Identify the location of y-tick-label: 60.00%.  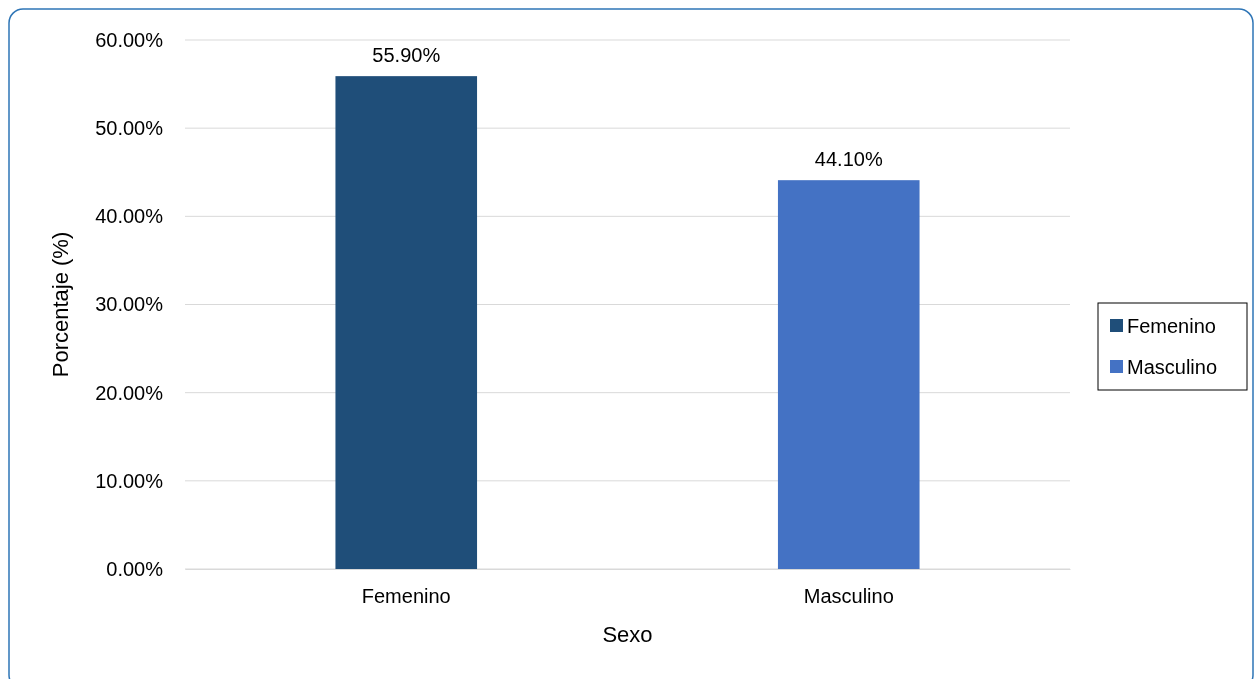
(129, 39).